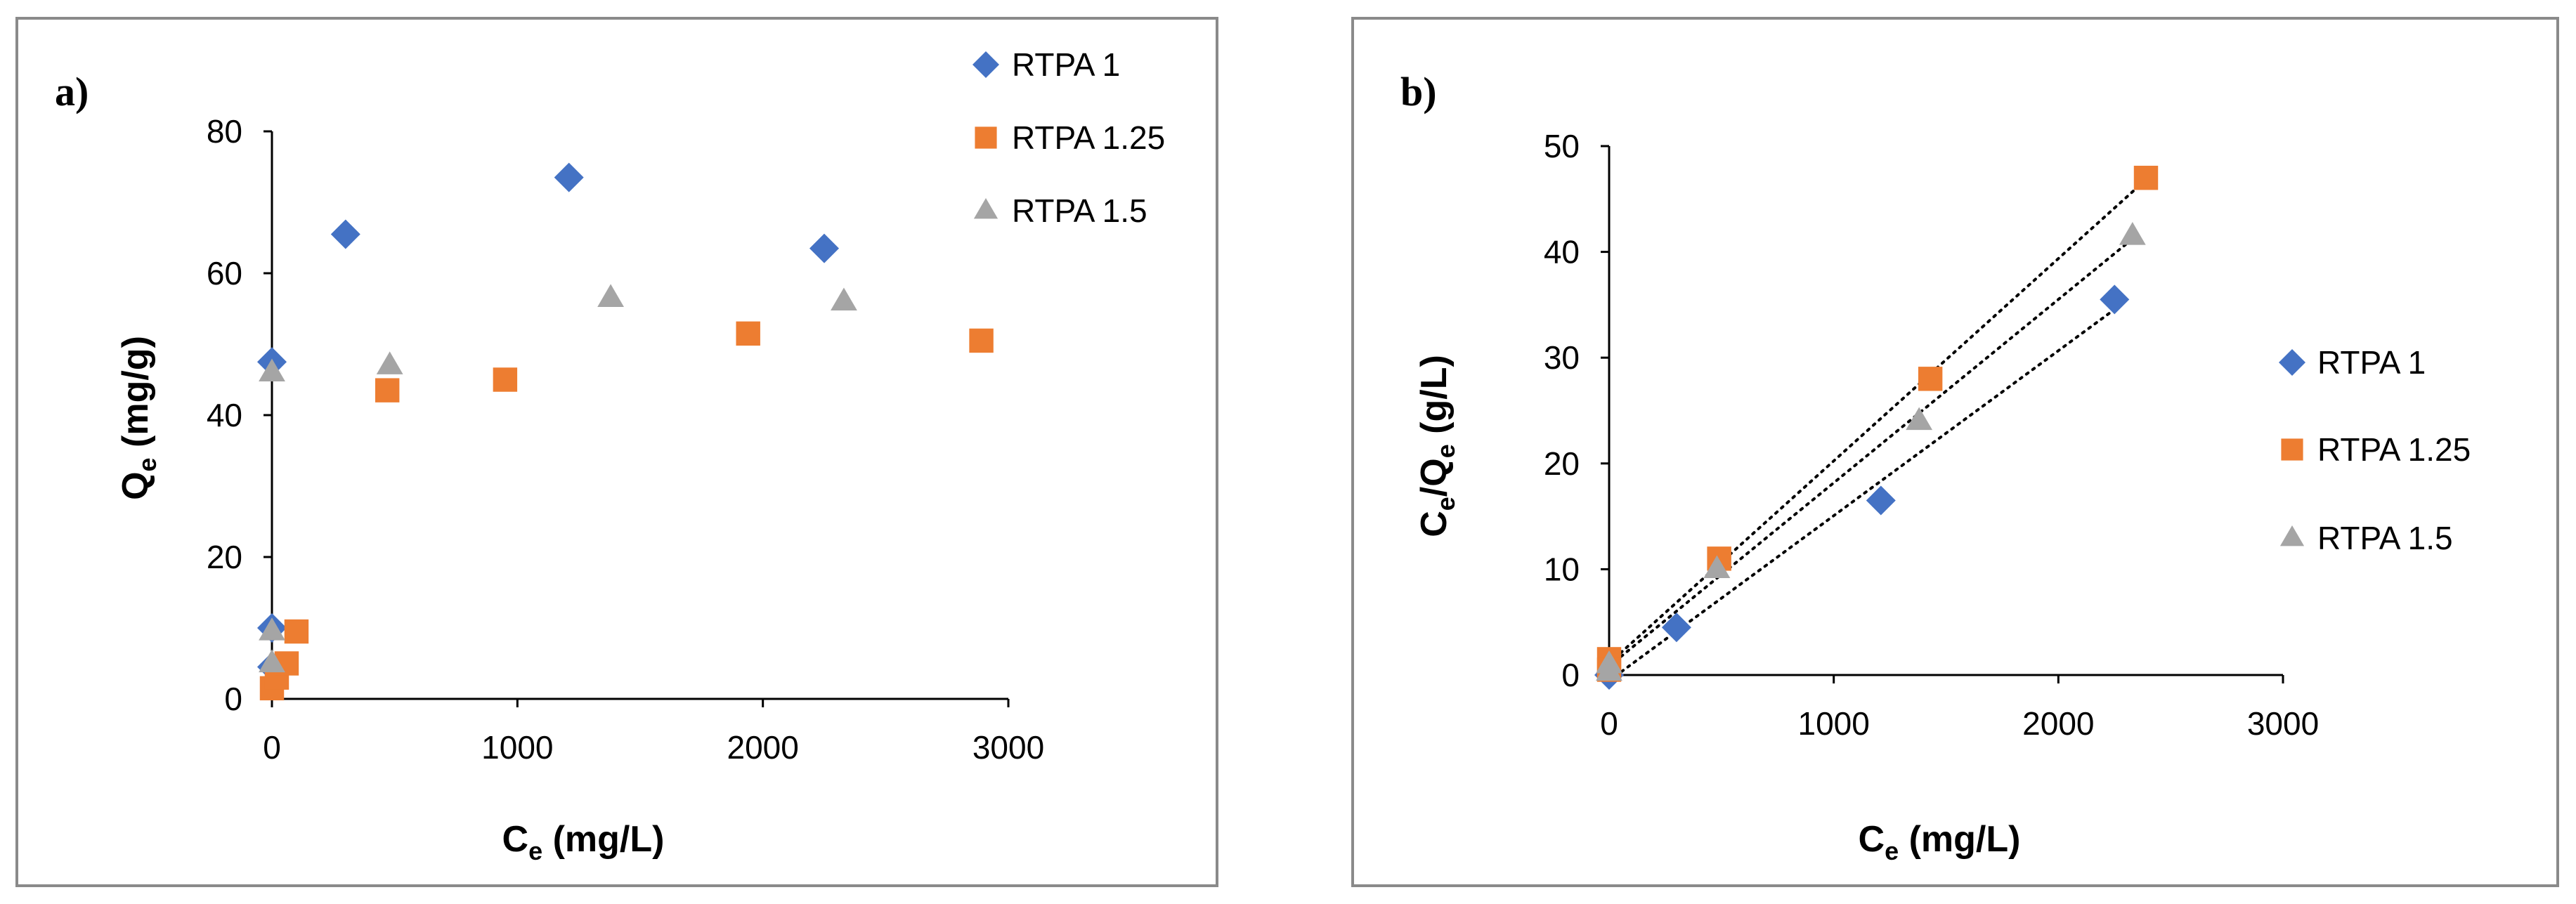 This screenshot has width=2576, height=904. I want to click on y-tick-label: 10, so click(1562, 569).